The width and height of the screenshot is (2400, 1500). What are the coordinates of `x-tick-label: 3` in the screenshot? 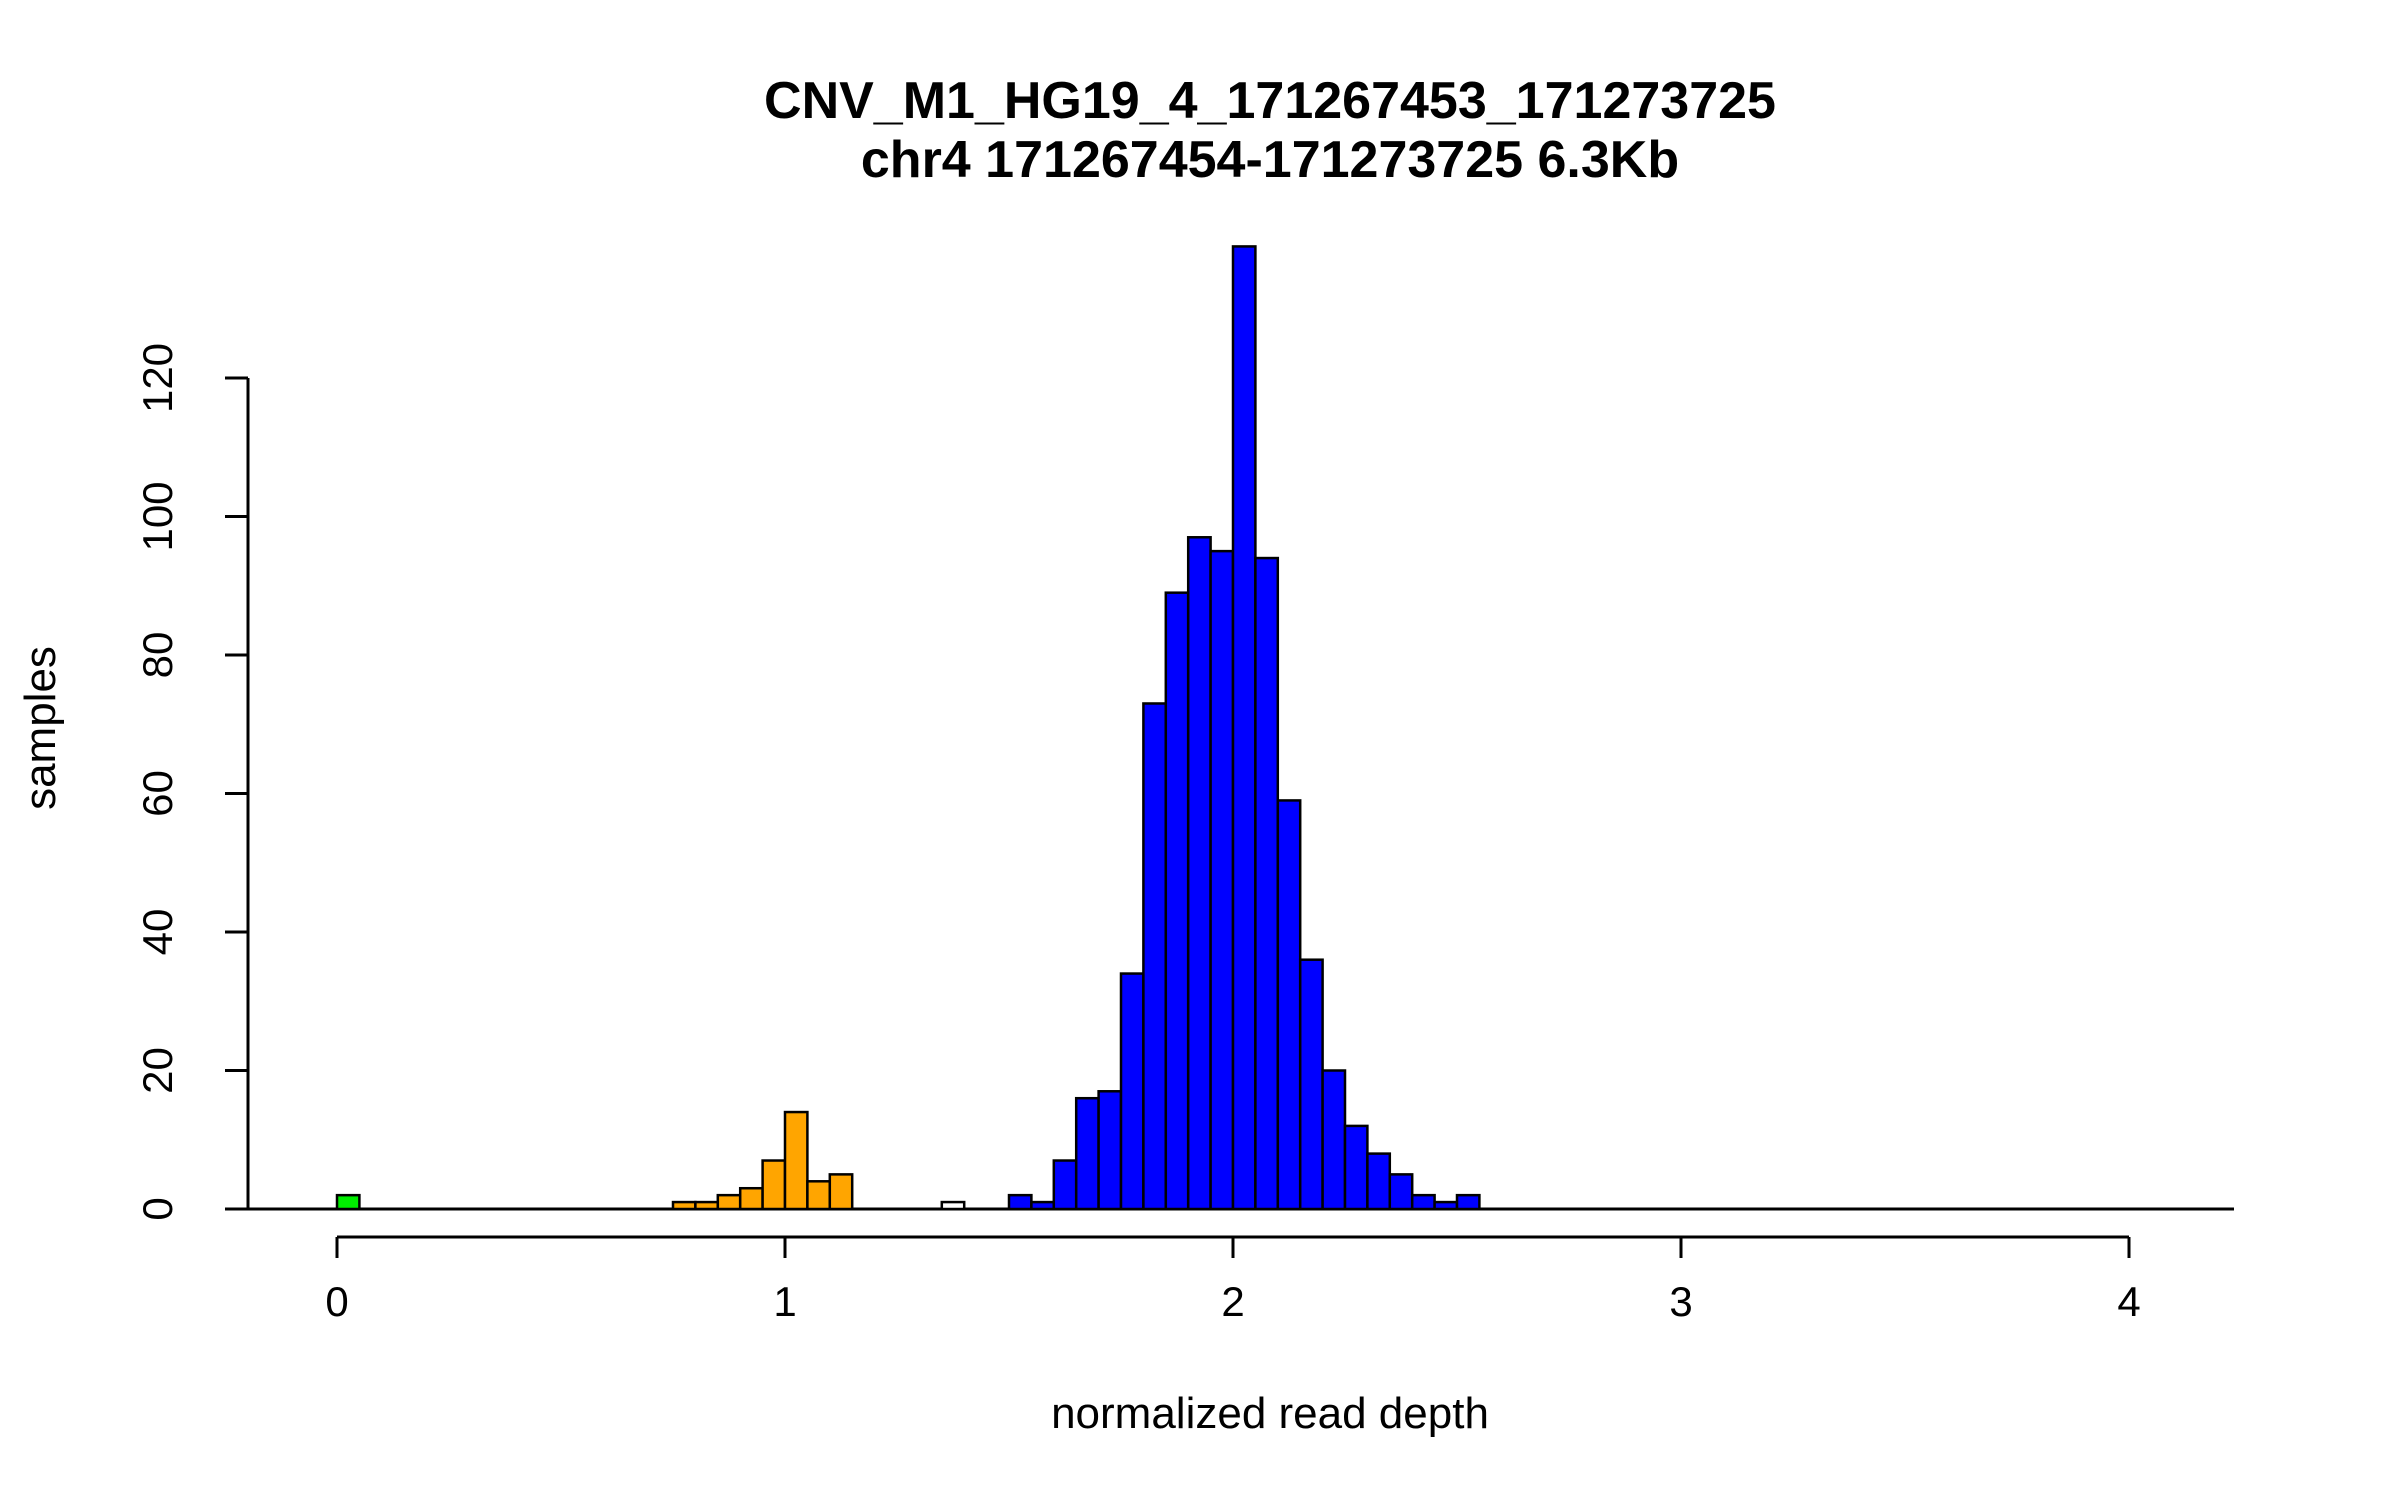 It's located at (1680, 1301).